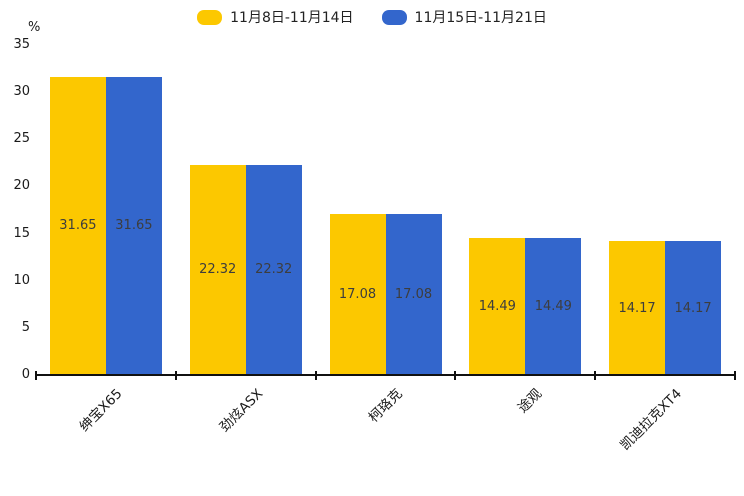 Image resolution: width=744 pixels, height=496 pixels. I want to click on bar-途观-series-2: 14.49, so click(553, 306).